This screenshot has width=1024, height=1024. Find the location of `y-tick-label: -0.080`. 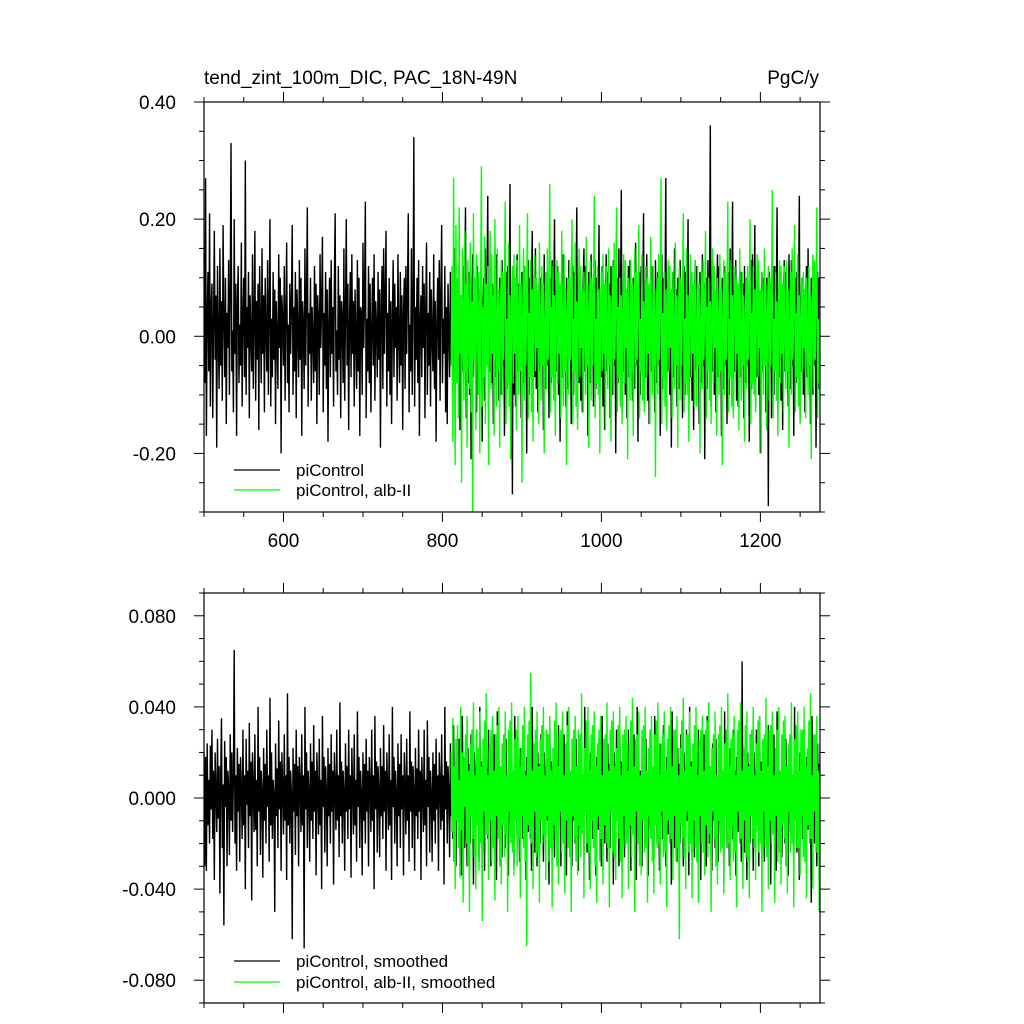

y-tick-label: -0.080 is located at coordinates (149, 981).